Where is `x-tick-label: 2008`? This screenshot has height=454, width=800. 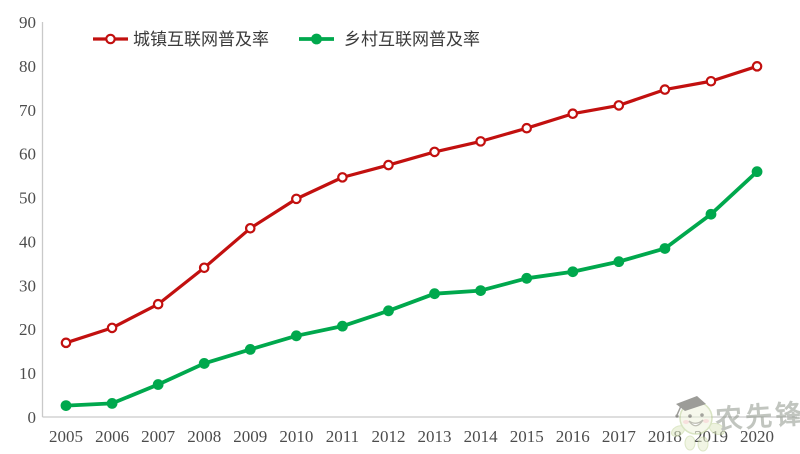
x-tick-label: 2008 is located at coordinates (204, 436).